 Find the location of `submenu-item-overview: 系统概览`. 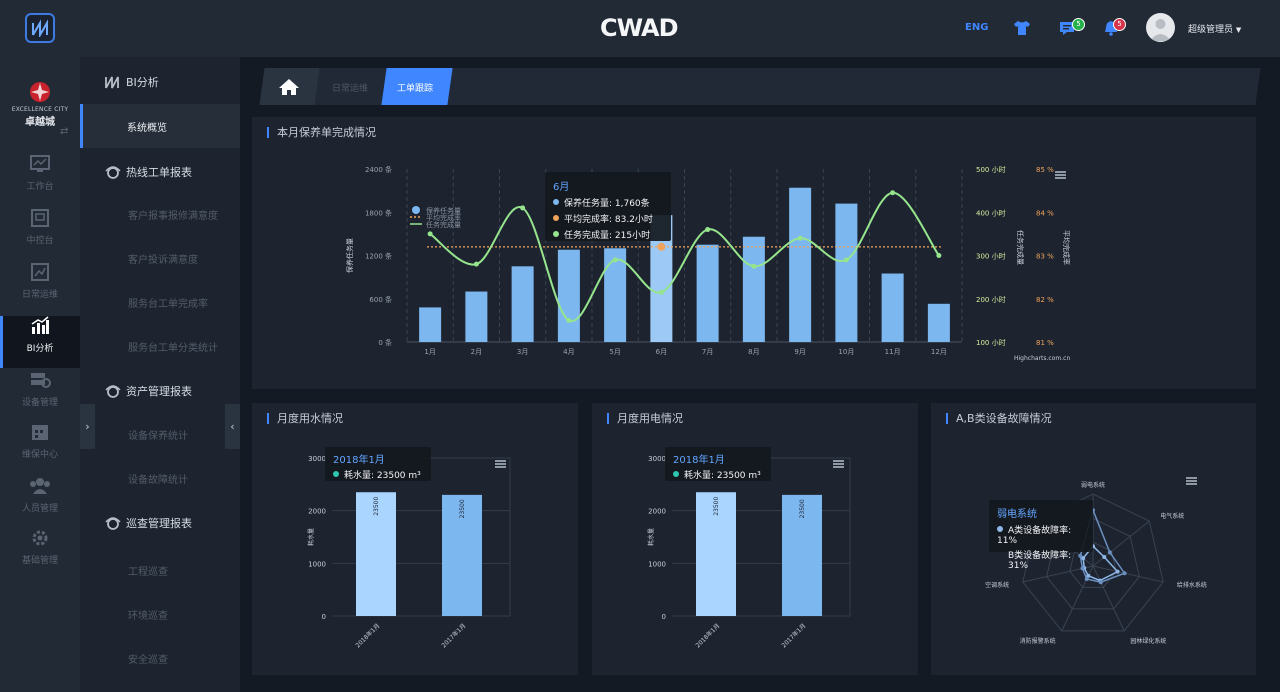

submenu-item-overview: 系统概览 is located at coordinates (160, 126).